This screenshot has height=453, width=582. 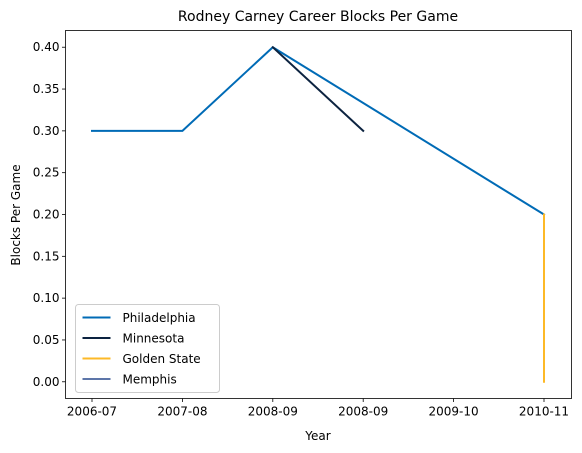 I want to click on y-axis: 0.00 0.05 0.10 0.15 0.20 0.25 0.30 0.35 0.40, so click(x=49, y=214).